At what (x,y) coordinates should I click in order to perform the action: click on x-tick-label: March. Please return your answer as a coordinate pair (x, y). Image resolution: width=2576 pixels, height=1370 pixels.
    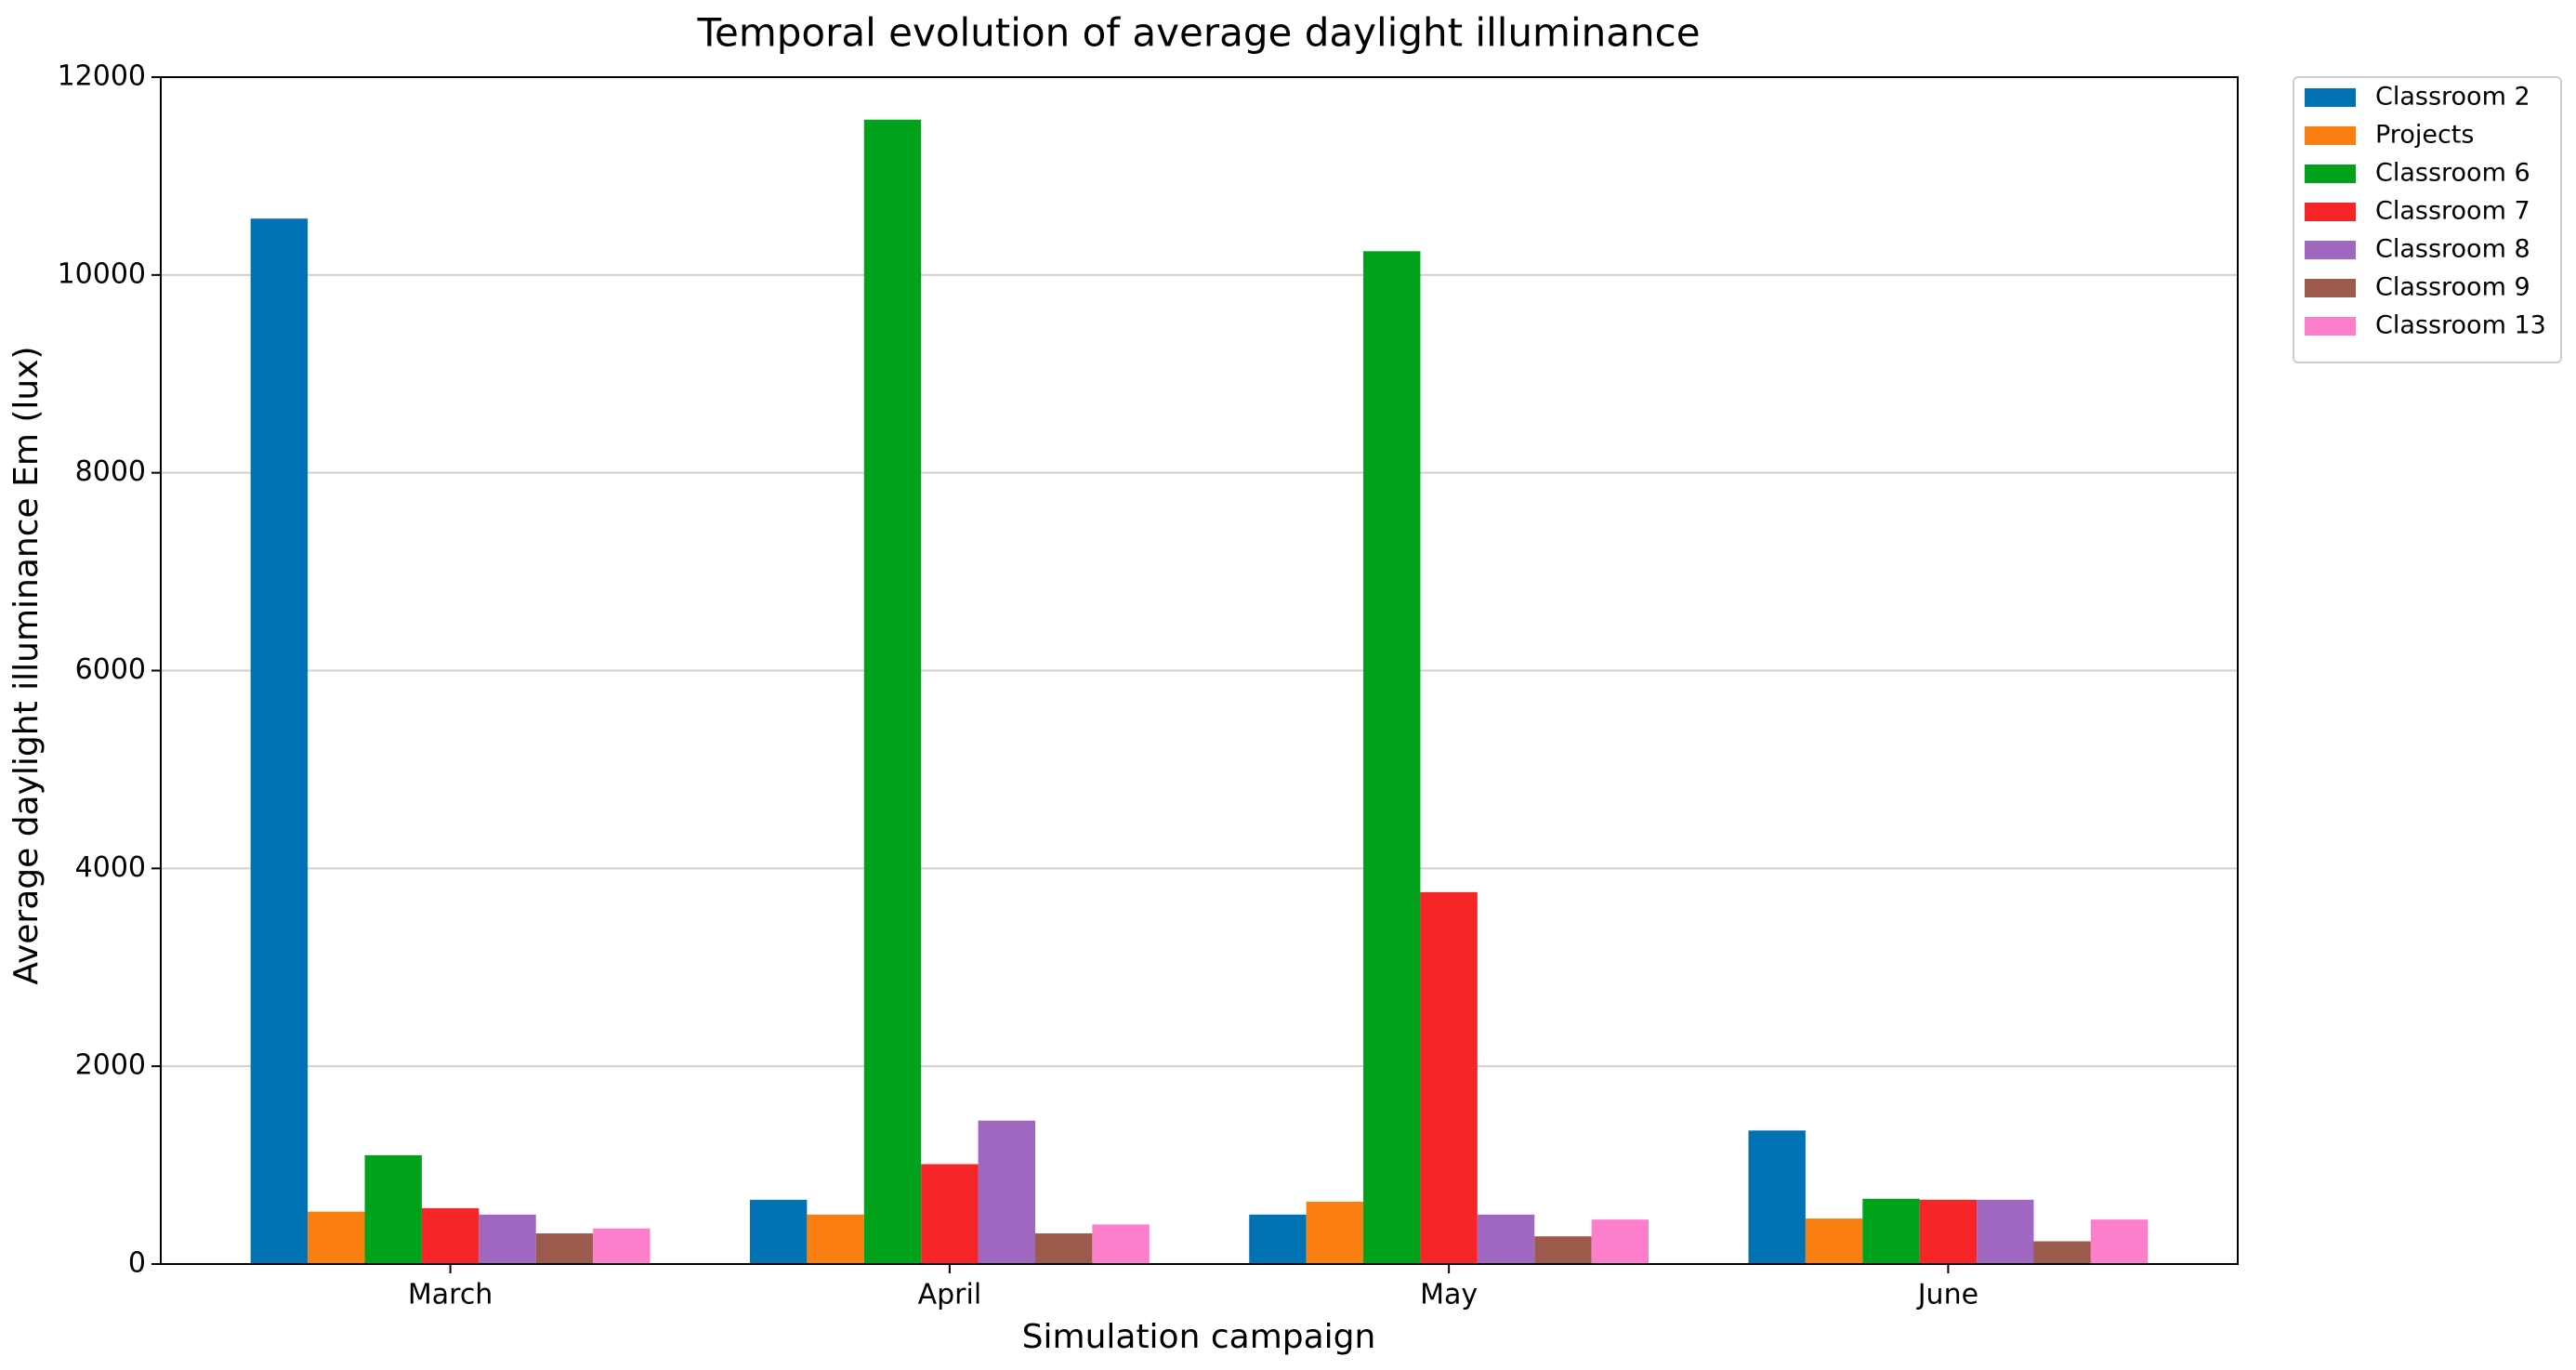
    Looking at the image, I should click on (450, 1295).